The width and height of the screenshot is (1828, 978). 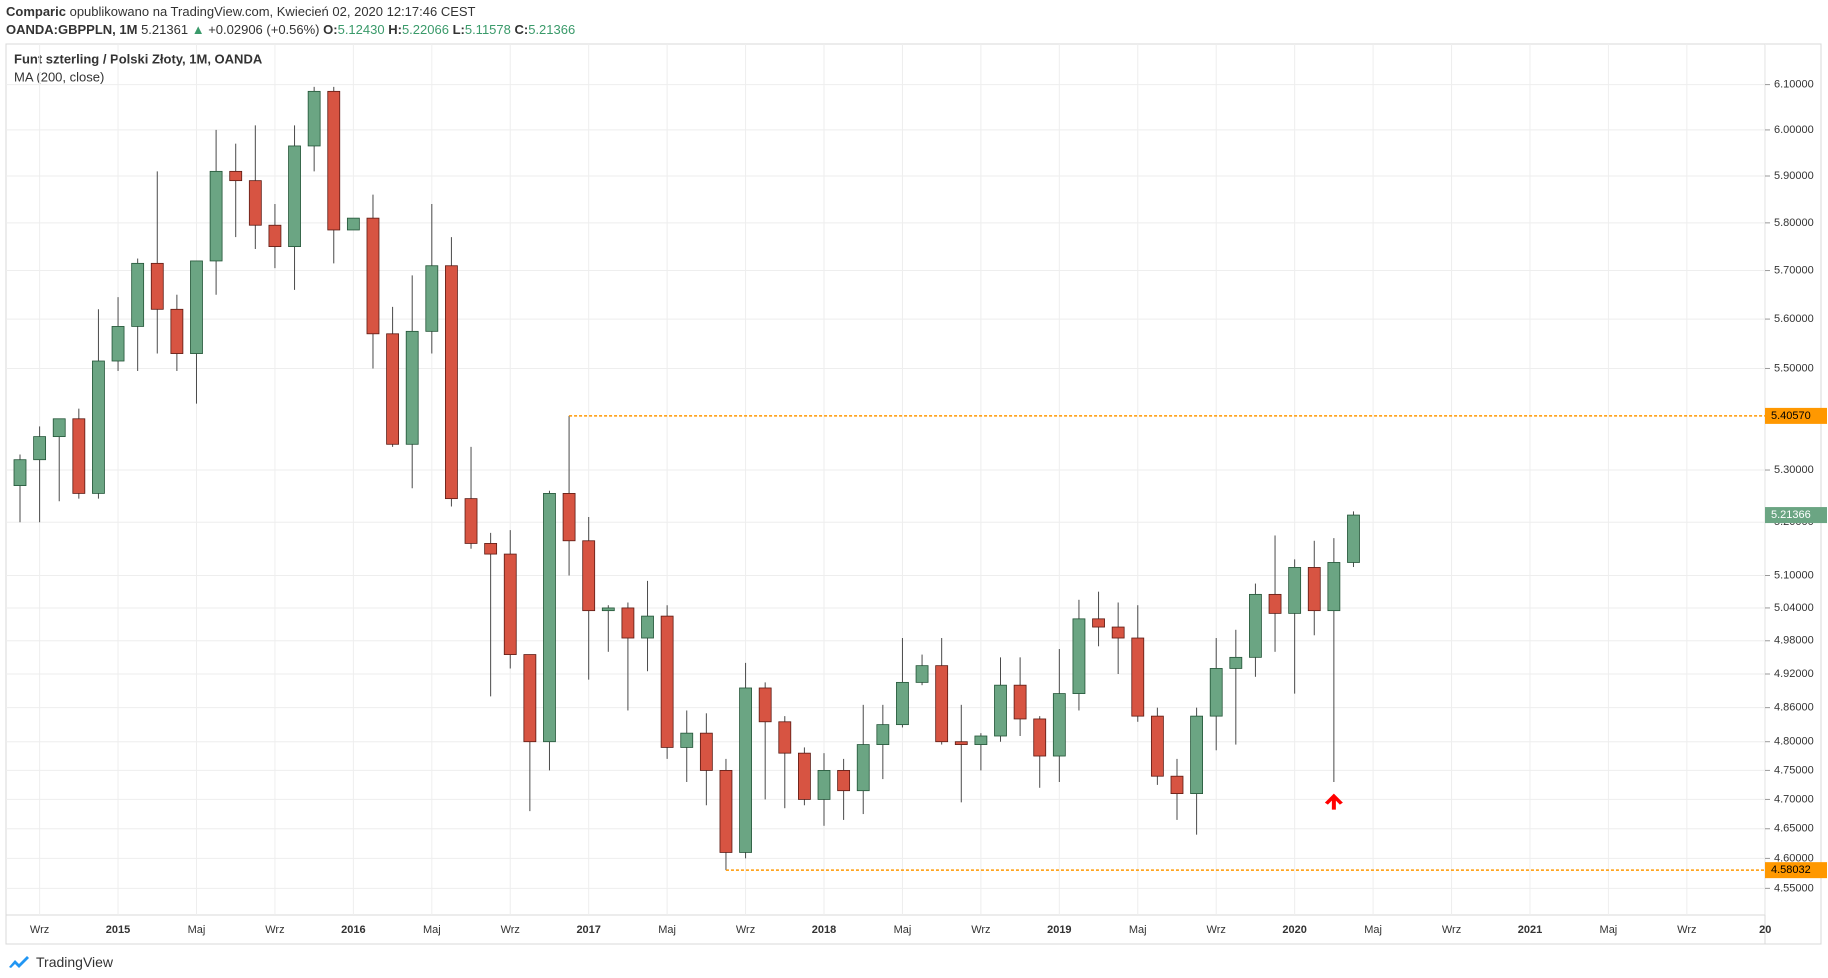 What do you see at coordinates (165, 29) in the screenshot?
I see `last-price: 5.21361` at bounding box center [165, 29].